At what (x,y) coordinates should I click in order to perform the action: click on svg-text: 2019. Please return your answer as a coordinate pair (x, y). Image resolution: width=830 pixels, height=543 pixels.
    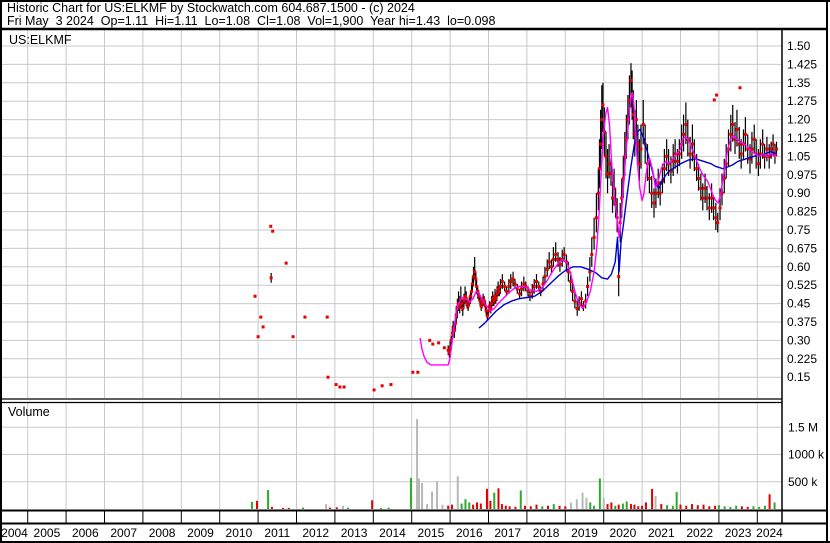
    Looking at the image, I should click on (584, 533).